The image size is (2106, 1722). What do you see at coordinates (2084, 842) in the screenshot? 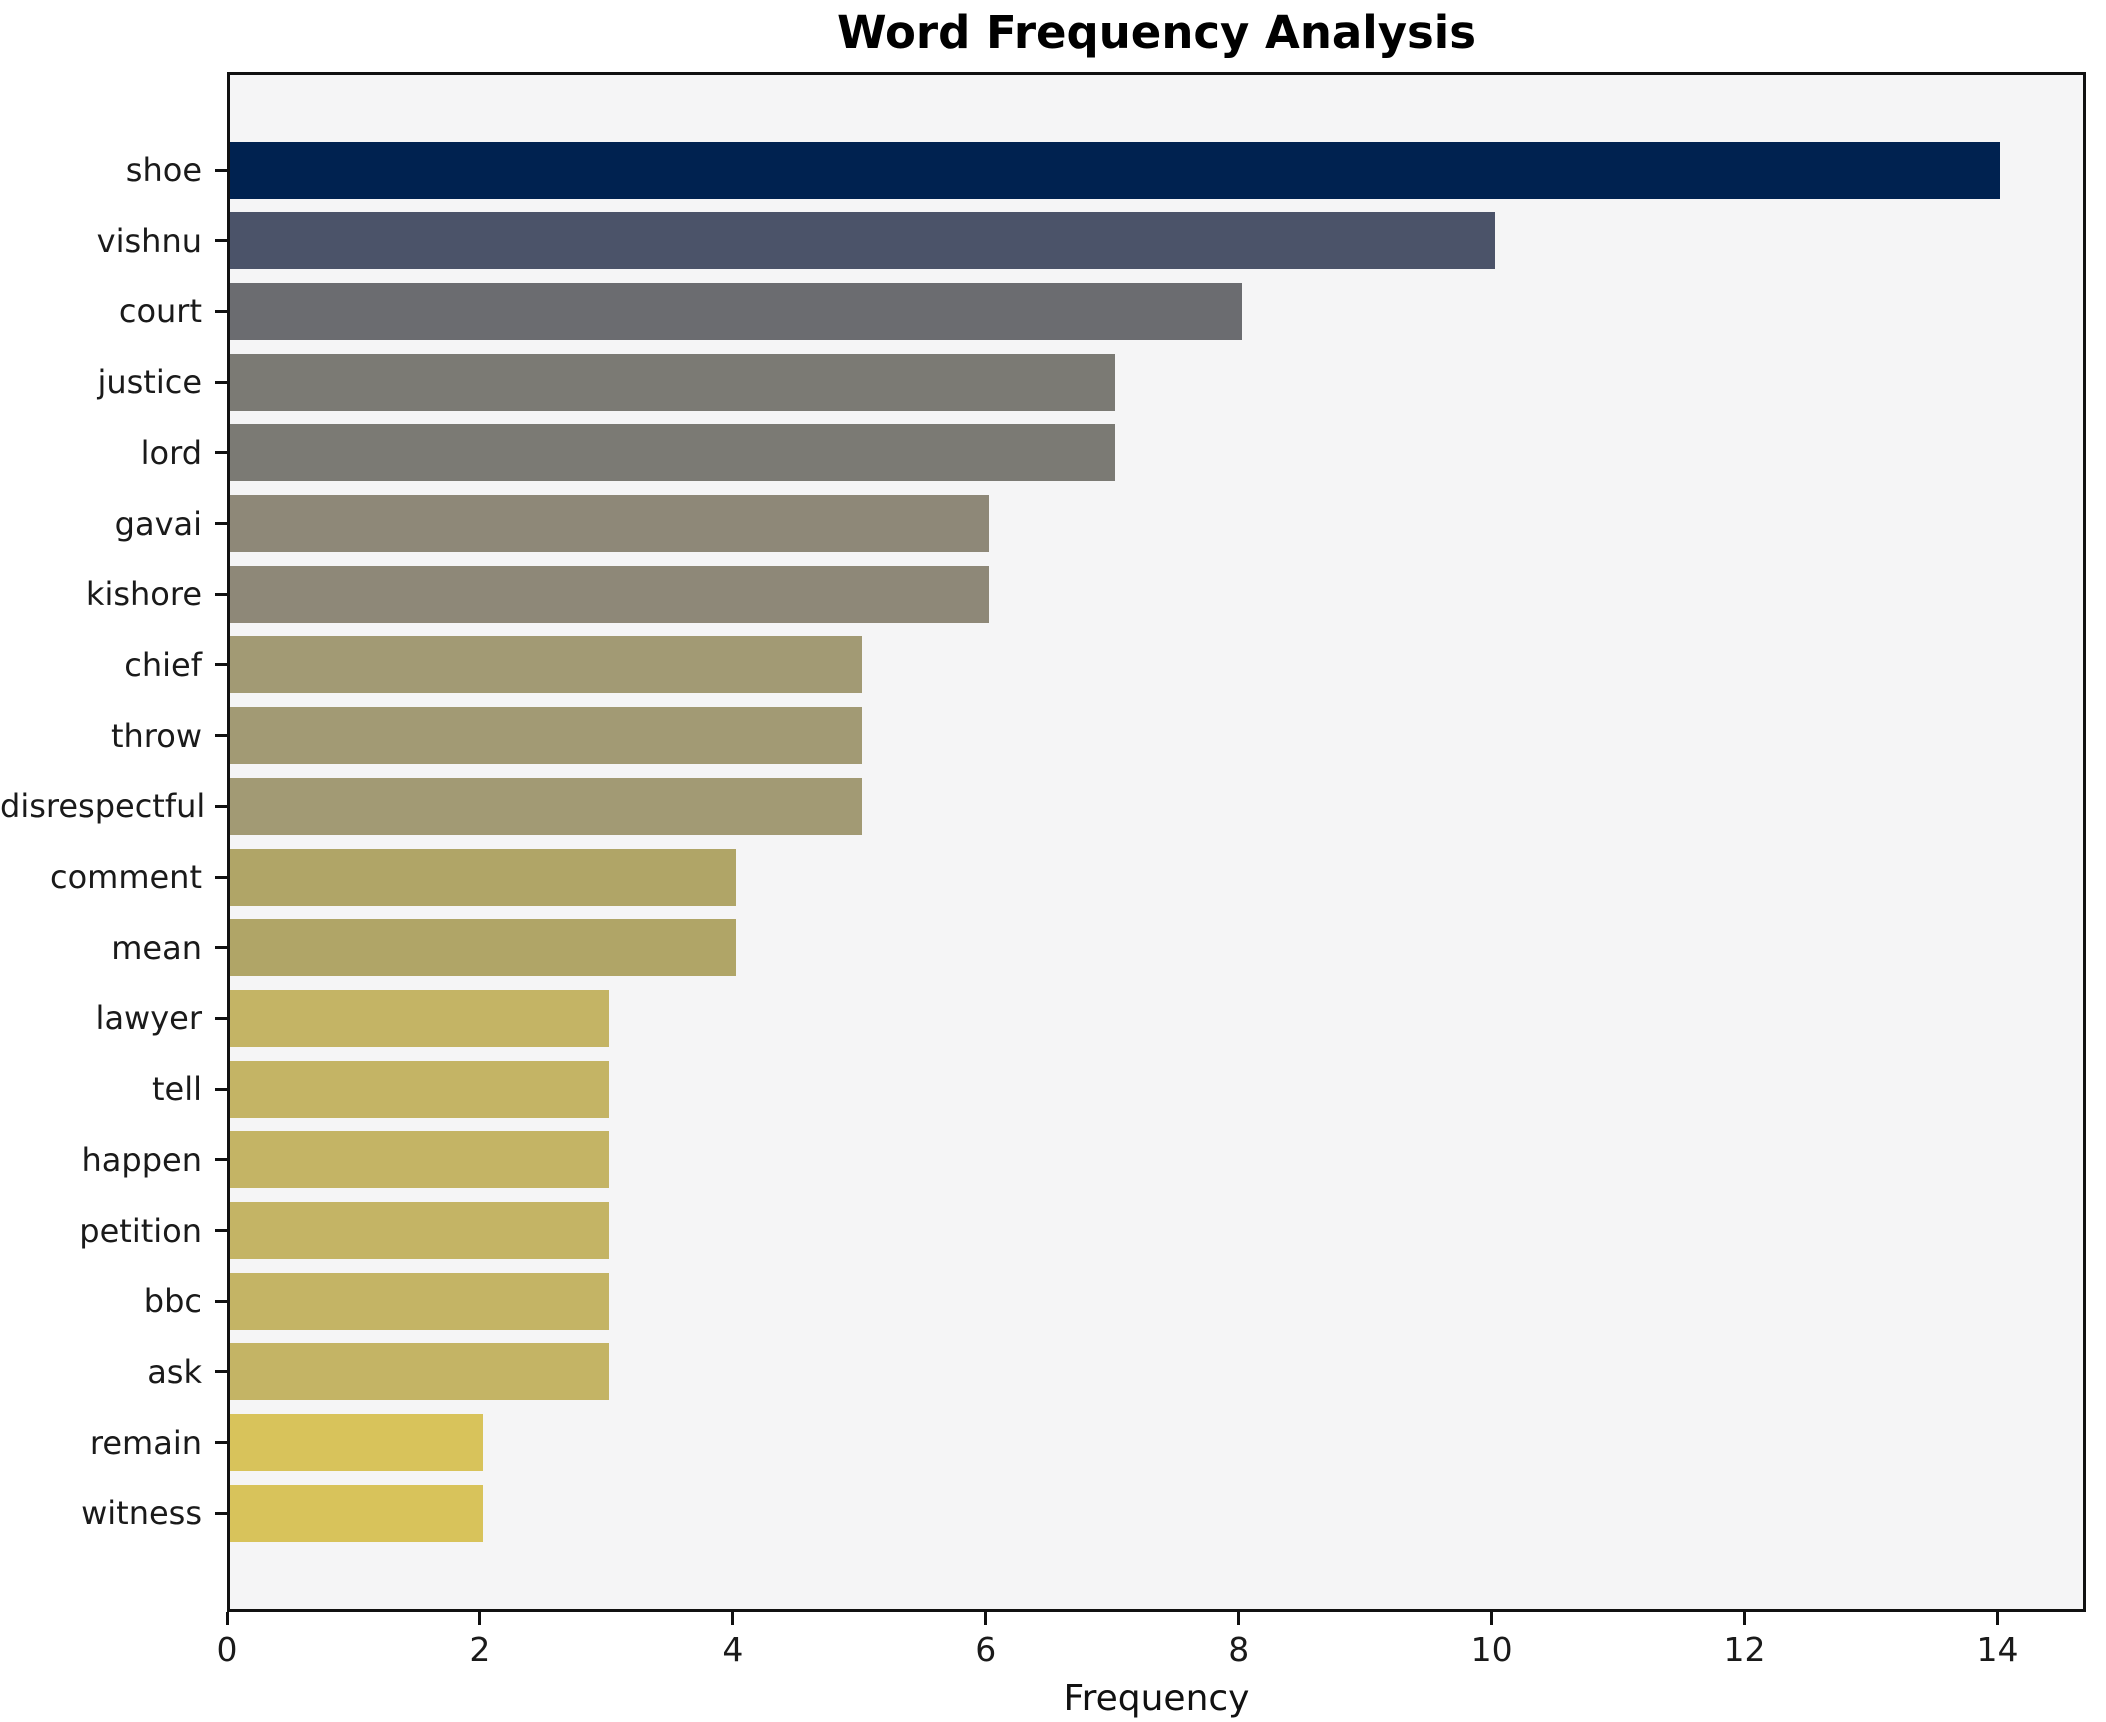
I see `right-spine` at bounding box center [2084, 842].